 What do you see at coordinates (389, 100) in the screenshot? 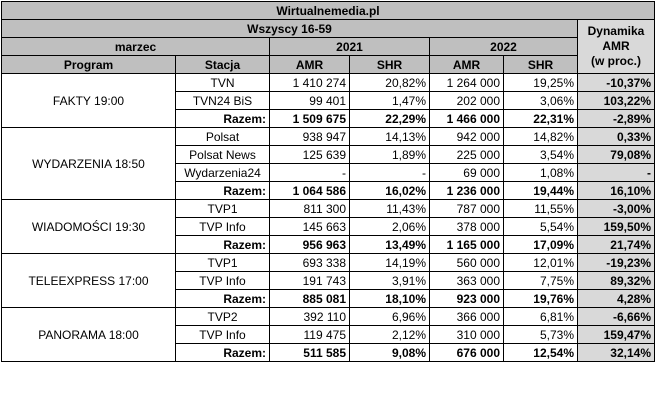
I see `shr-2021-value: 1,47%` at bounding box center [389, 100].